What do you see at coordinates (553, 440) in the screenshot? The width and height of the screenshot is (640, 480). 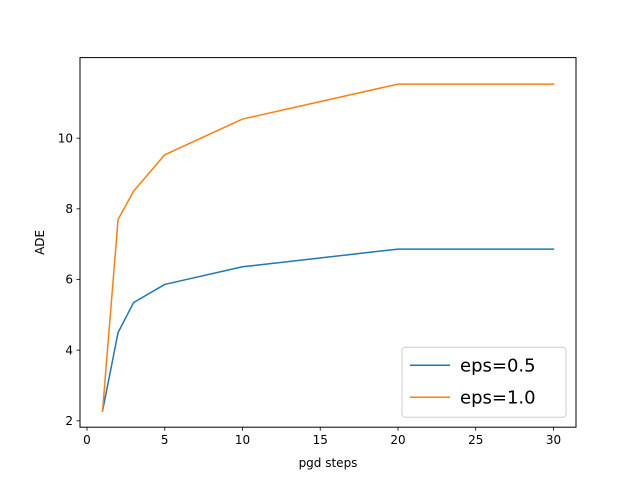 I see `x-tick-label: 30` at bounding box center [553, 440].